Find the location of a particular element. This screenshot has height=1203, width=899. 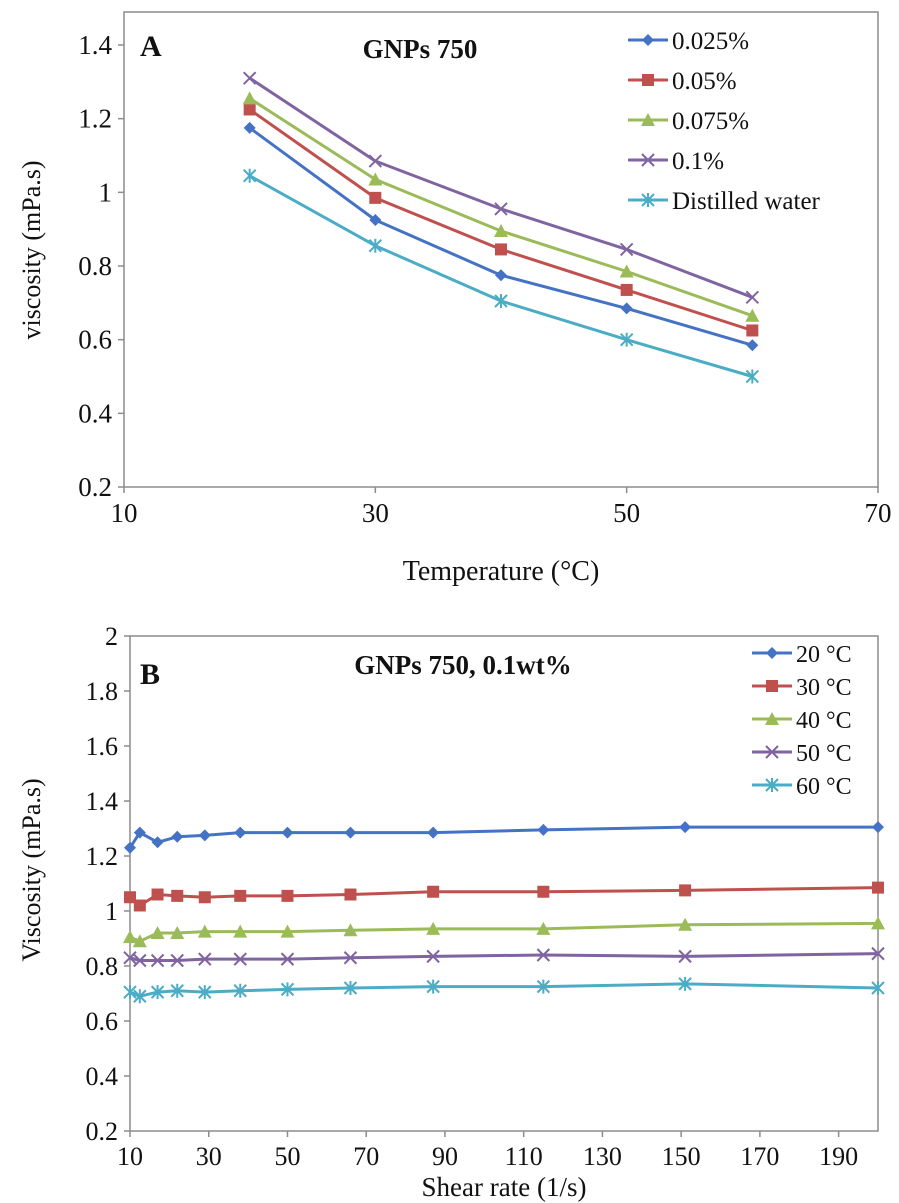

panel-a-y-tick-label: 0.2 is located at coordinates (95, 487).